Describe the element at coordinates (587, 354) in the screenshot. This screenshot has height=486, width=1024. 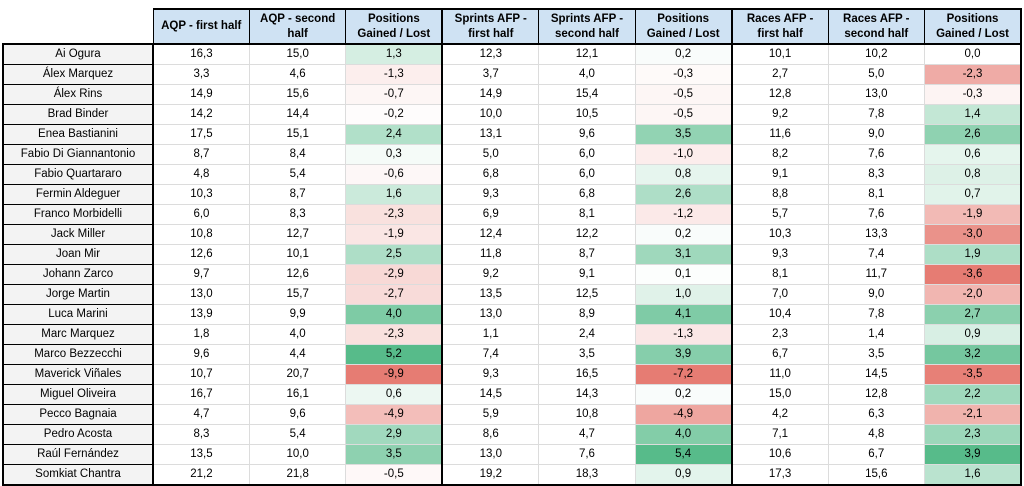
I see `stat-cell: 3,5` at that location.